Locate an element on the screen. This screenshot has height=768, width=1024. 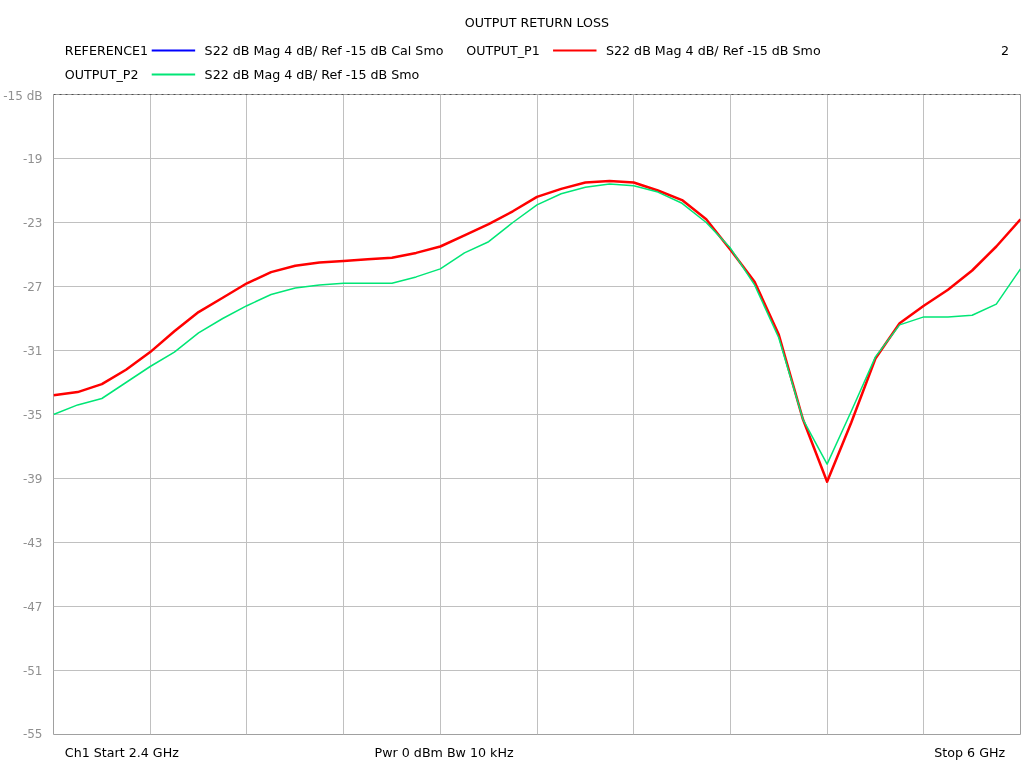
text: Stop 6 GHz is located at coordinates (970, 752).